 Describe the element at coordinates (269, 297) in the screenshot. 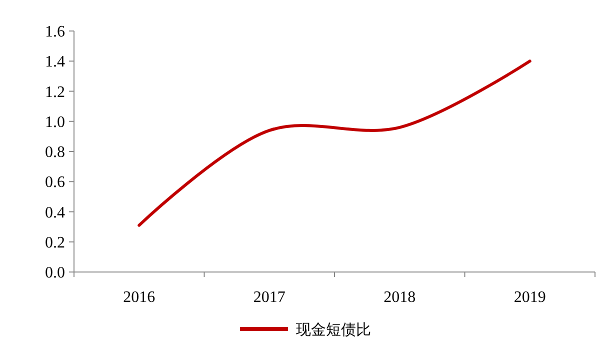

I see `x-tick-label: 2017` at that location.